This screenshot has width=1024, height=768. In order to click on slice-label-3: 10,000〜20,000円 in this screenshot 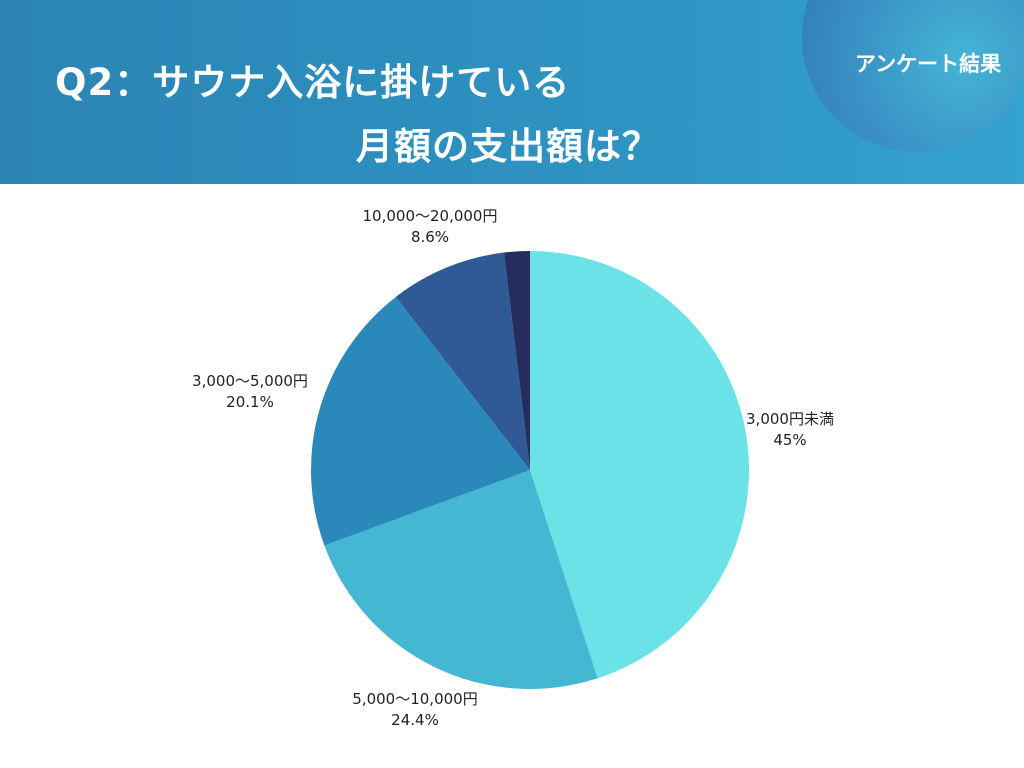, I will do `click(430, 216)`.